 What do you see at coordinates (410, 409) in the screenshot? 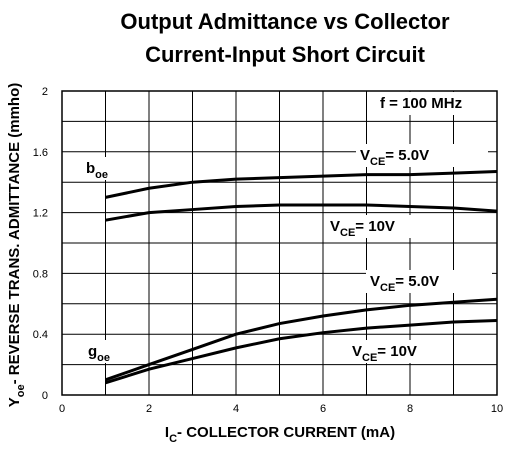
I see `x-tick-label: 8` at bounding box center [410, 409].